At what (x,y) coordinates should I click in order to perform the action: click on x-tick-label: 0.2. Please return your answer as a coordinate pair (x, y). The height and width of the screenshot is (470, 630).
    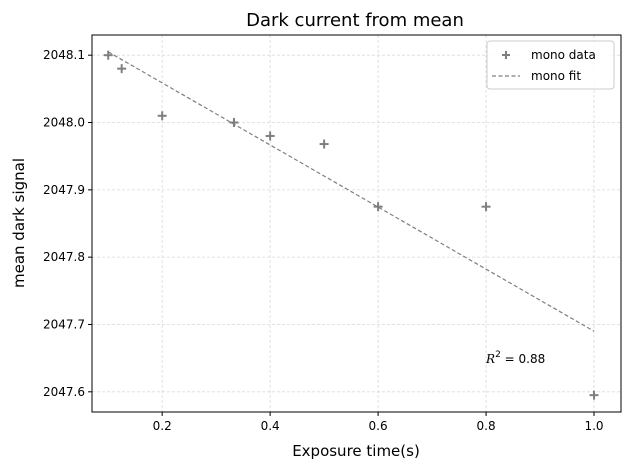
    Looking at the image, I should click on (162, 426).